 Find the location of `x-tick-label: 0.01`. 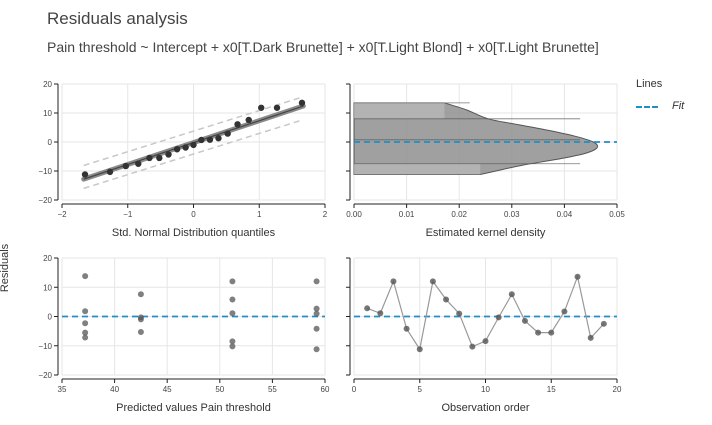

x-tick-label: 0.01 is located at coordinates (407, 214).